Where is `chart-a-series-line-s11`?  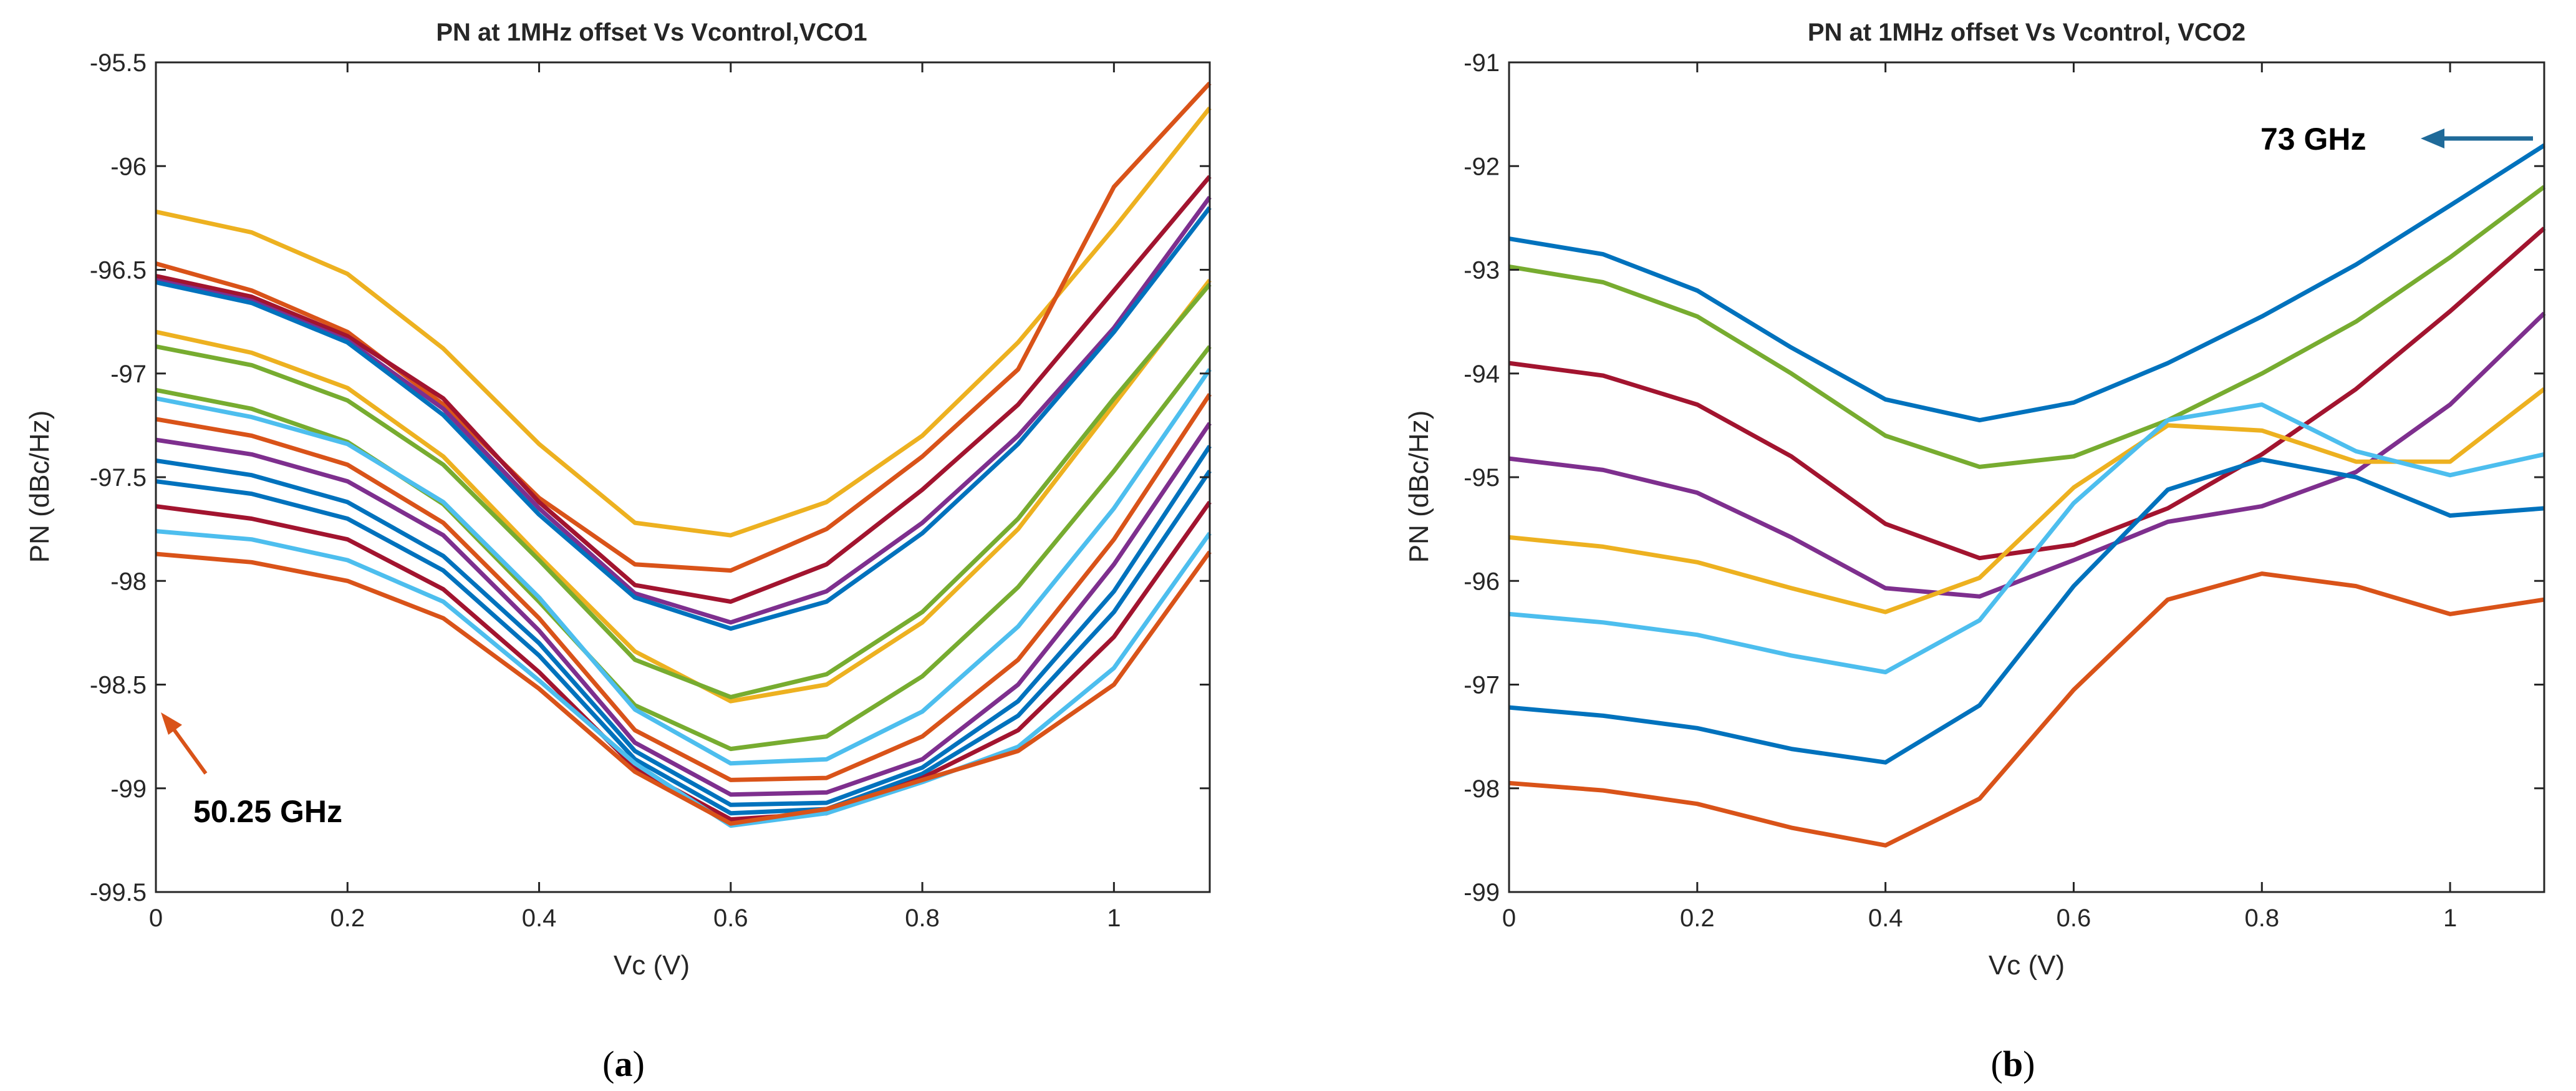 chart-a-series-line-s11 is located at coordinates (683, 609).